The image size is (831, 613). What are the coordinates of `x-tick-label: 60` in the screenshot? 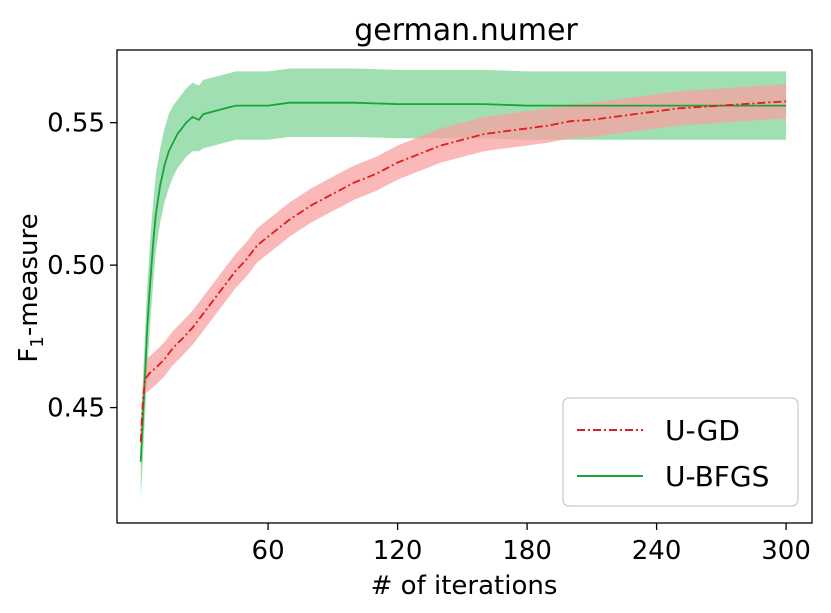 It's located at (268, 551).